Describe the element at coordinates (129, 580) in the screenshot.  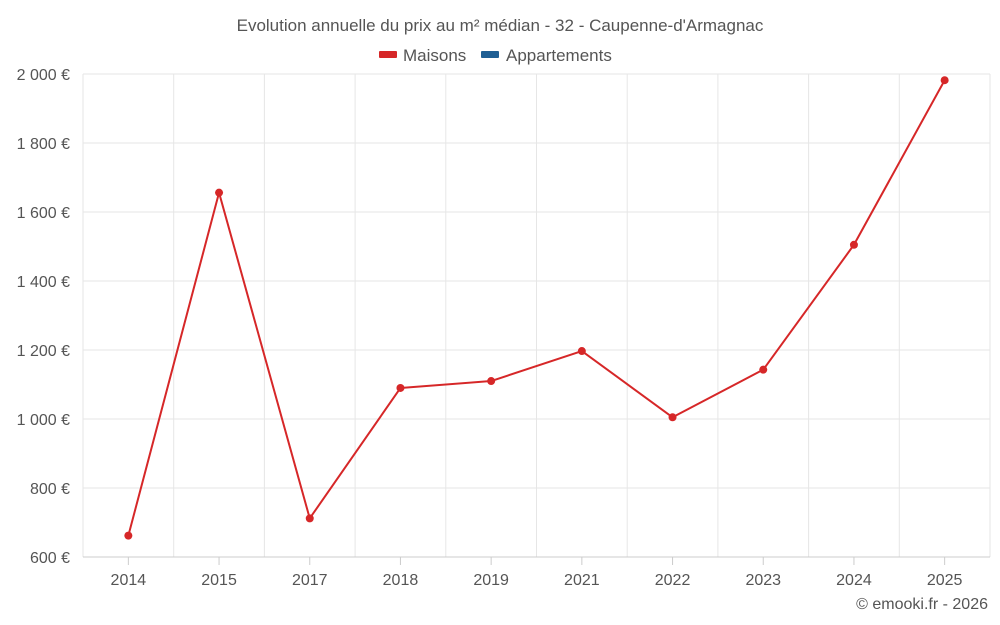
I see `x-tick-label: 2014` at that location.